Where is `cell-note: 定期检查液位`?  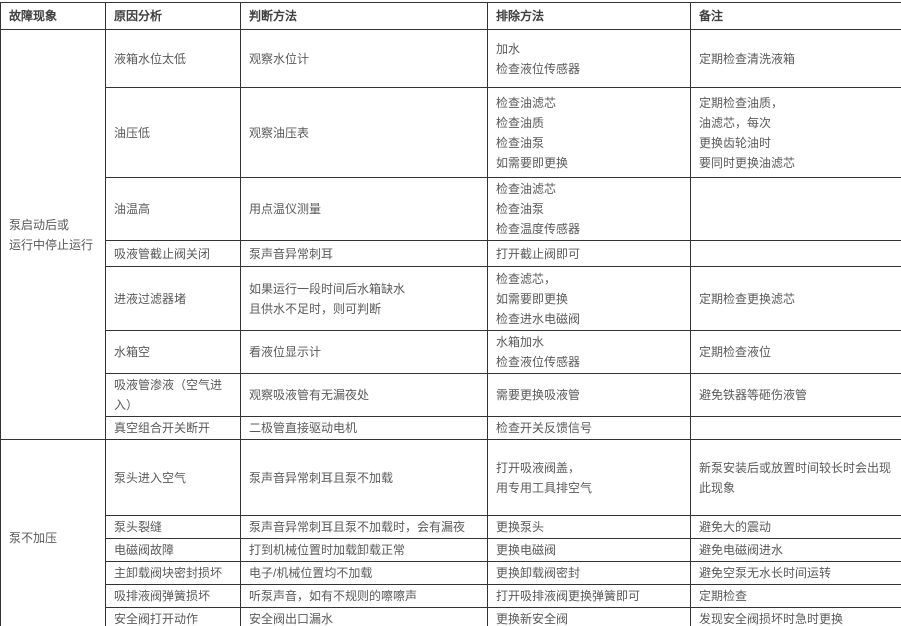 cell-note: 定期检查液位 is located at coordinates (795, 352).